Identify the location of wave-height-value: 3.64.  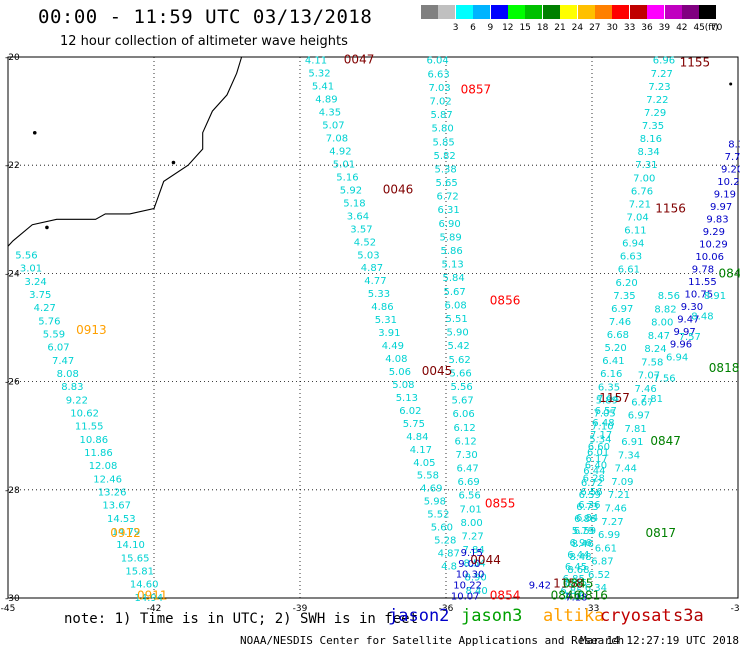
(358, 216).